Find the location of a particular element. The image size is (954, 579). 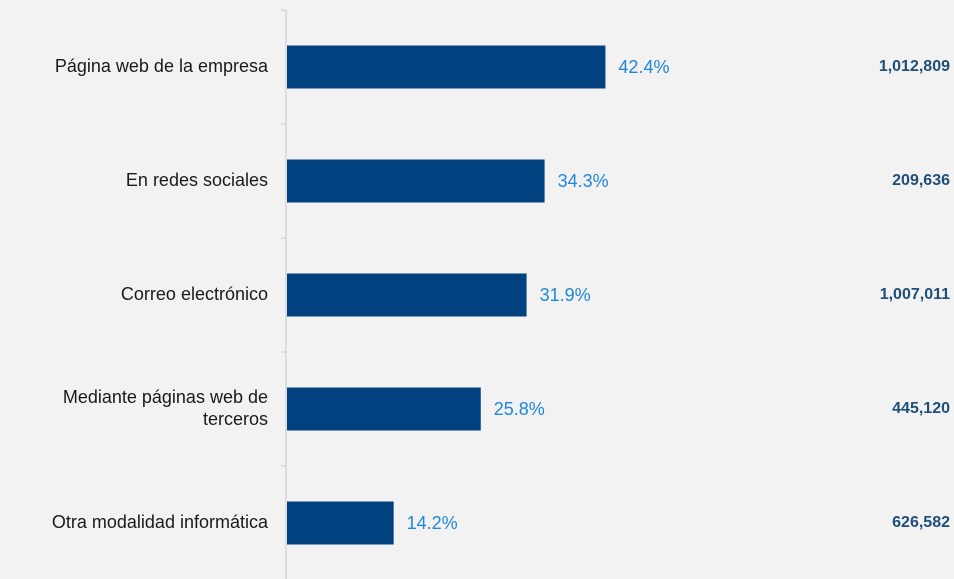

data-label: 42.4% is located at coordinates (643, 67).